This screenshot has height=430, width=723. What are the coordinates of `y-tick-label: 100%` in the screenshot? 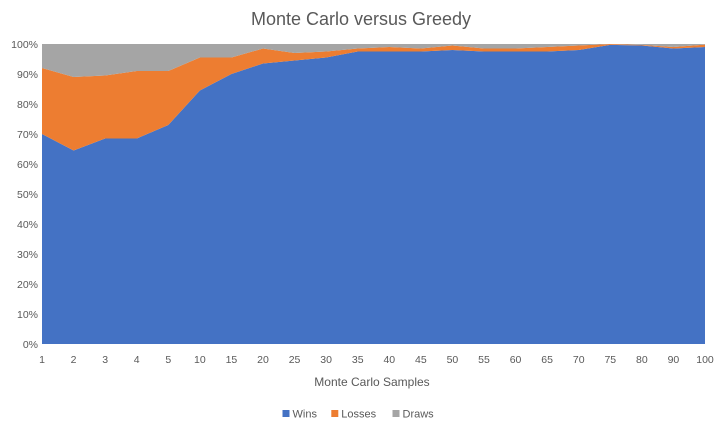 It's located at (24, 45).